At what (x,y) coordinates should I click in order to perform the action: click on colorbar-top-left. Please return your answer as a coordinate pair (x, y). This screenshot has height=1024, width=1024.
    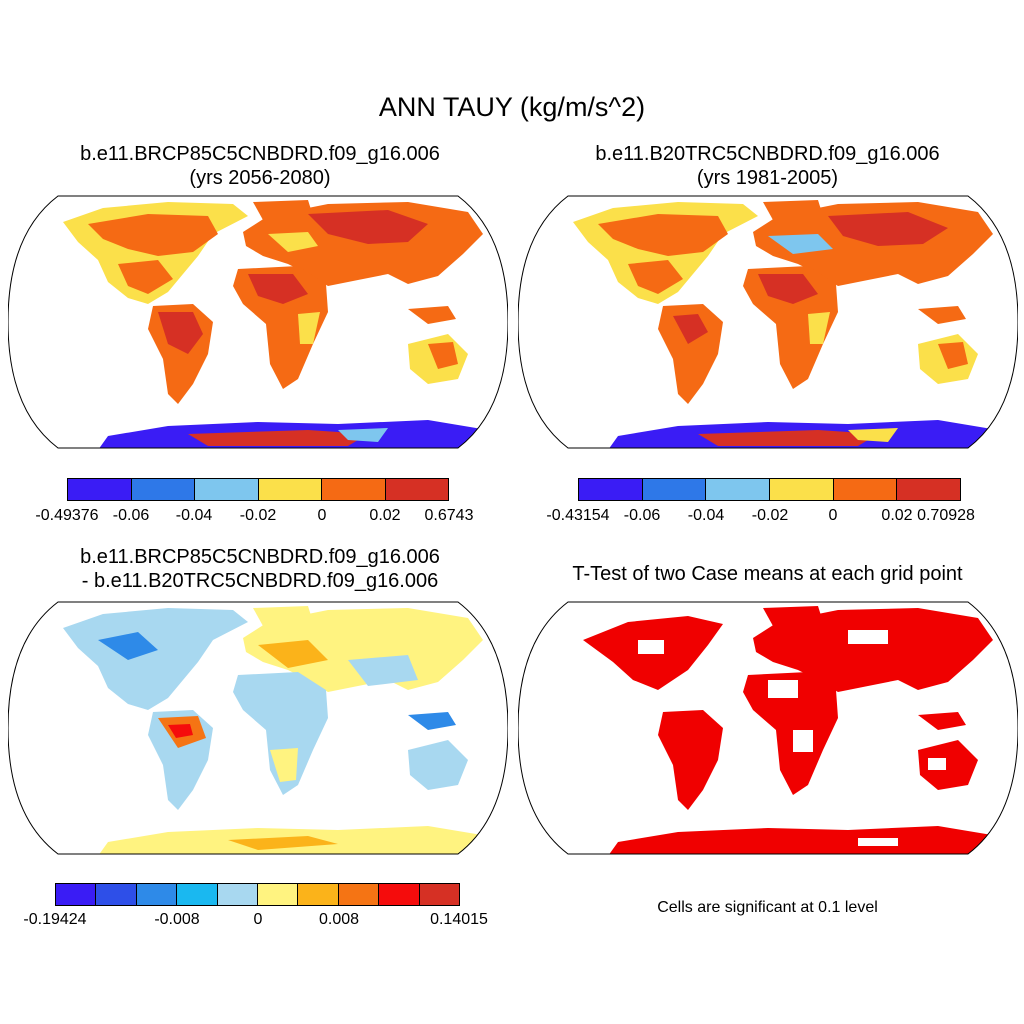
    Looking at the image, I should click on (258, 489).